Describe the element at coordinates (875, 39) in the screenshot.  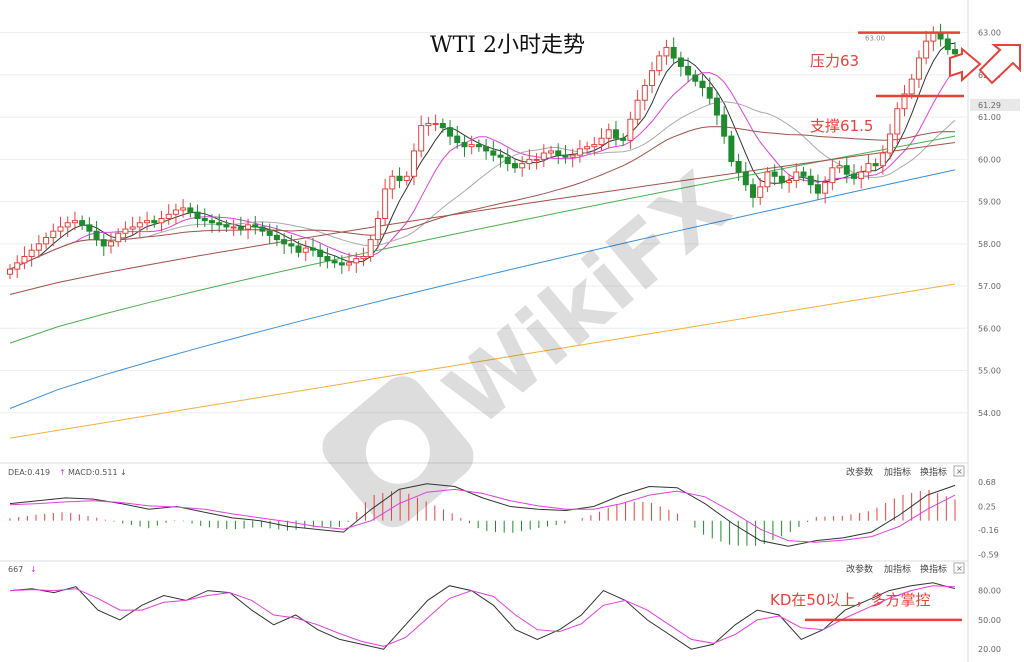
I see `price-high-tag: 63.00` at that location.